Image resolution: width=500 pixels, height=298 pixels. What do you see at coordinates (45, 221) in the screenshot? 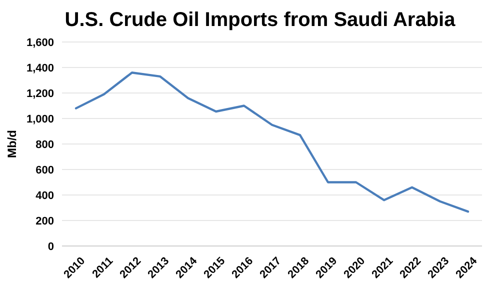
I see `y-tick-label: 200` at bounding box center [45, 221].